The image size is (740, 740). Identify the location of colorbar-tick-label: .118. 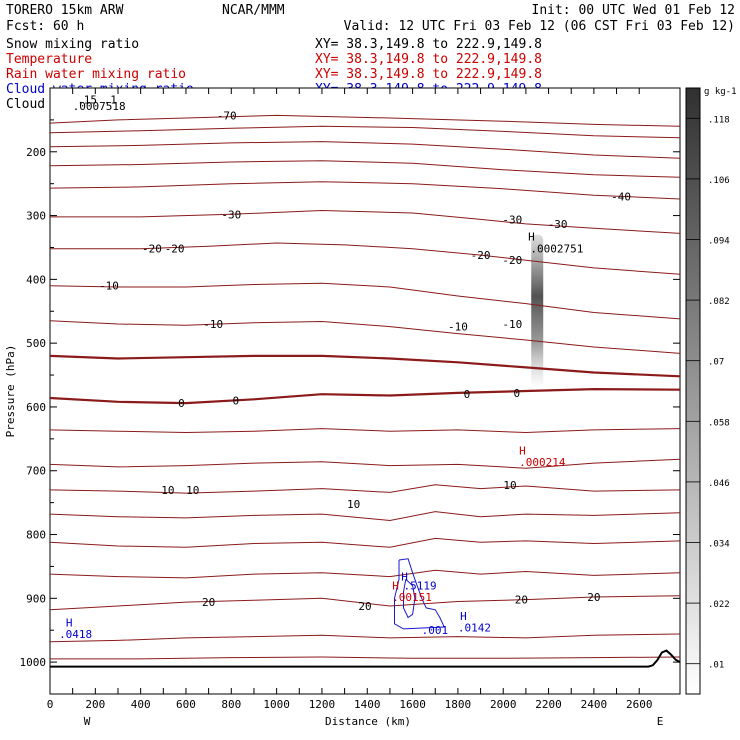
(719, 120).